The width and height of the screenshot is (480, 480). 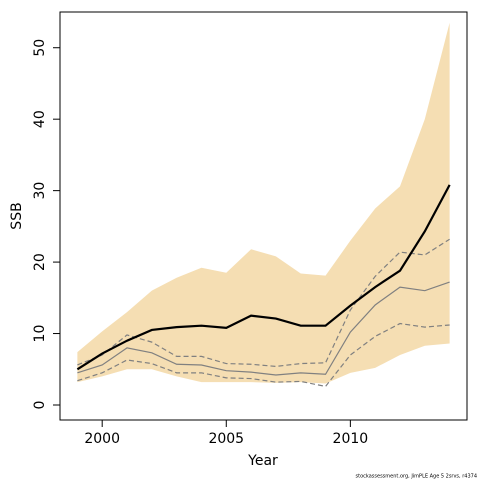 What do you see at coordinates (263, 355) in the screenshot?
I see `series-line` at bounding box center [263, 355].